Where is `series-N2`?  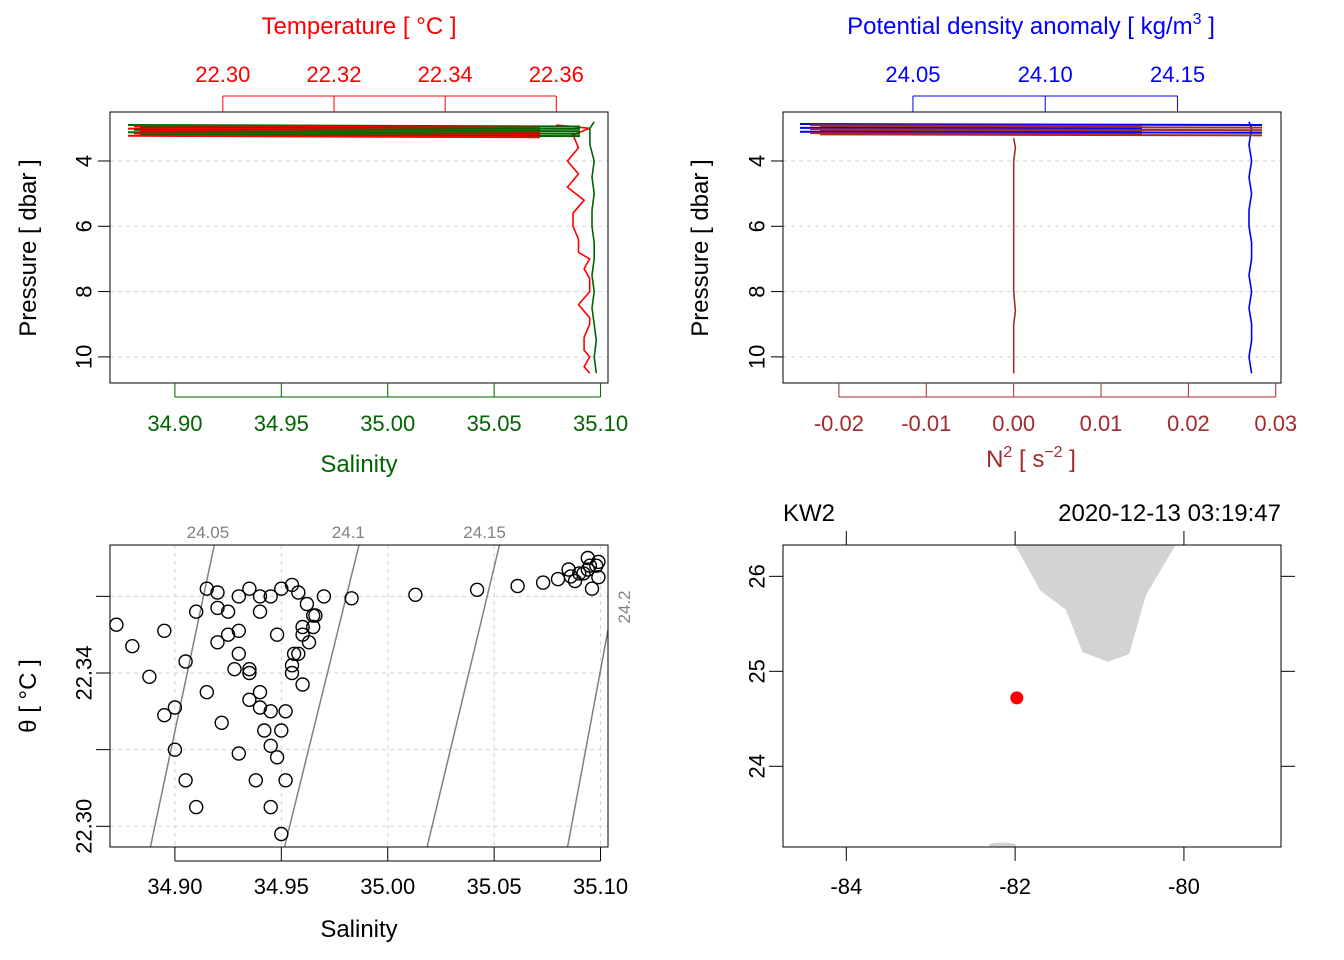
series-N2 is located at coordinates (1014, 255).